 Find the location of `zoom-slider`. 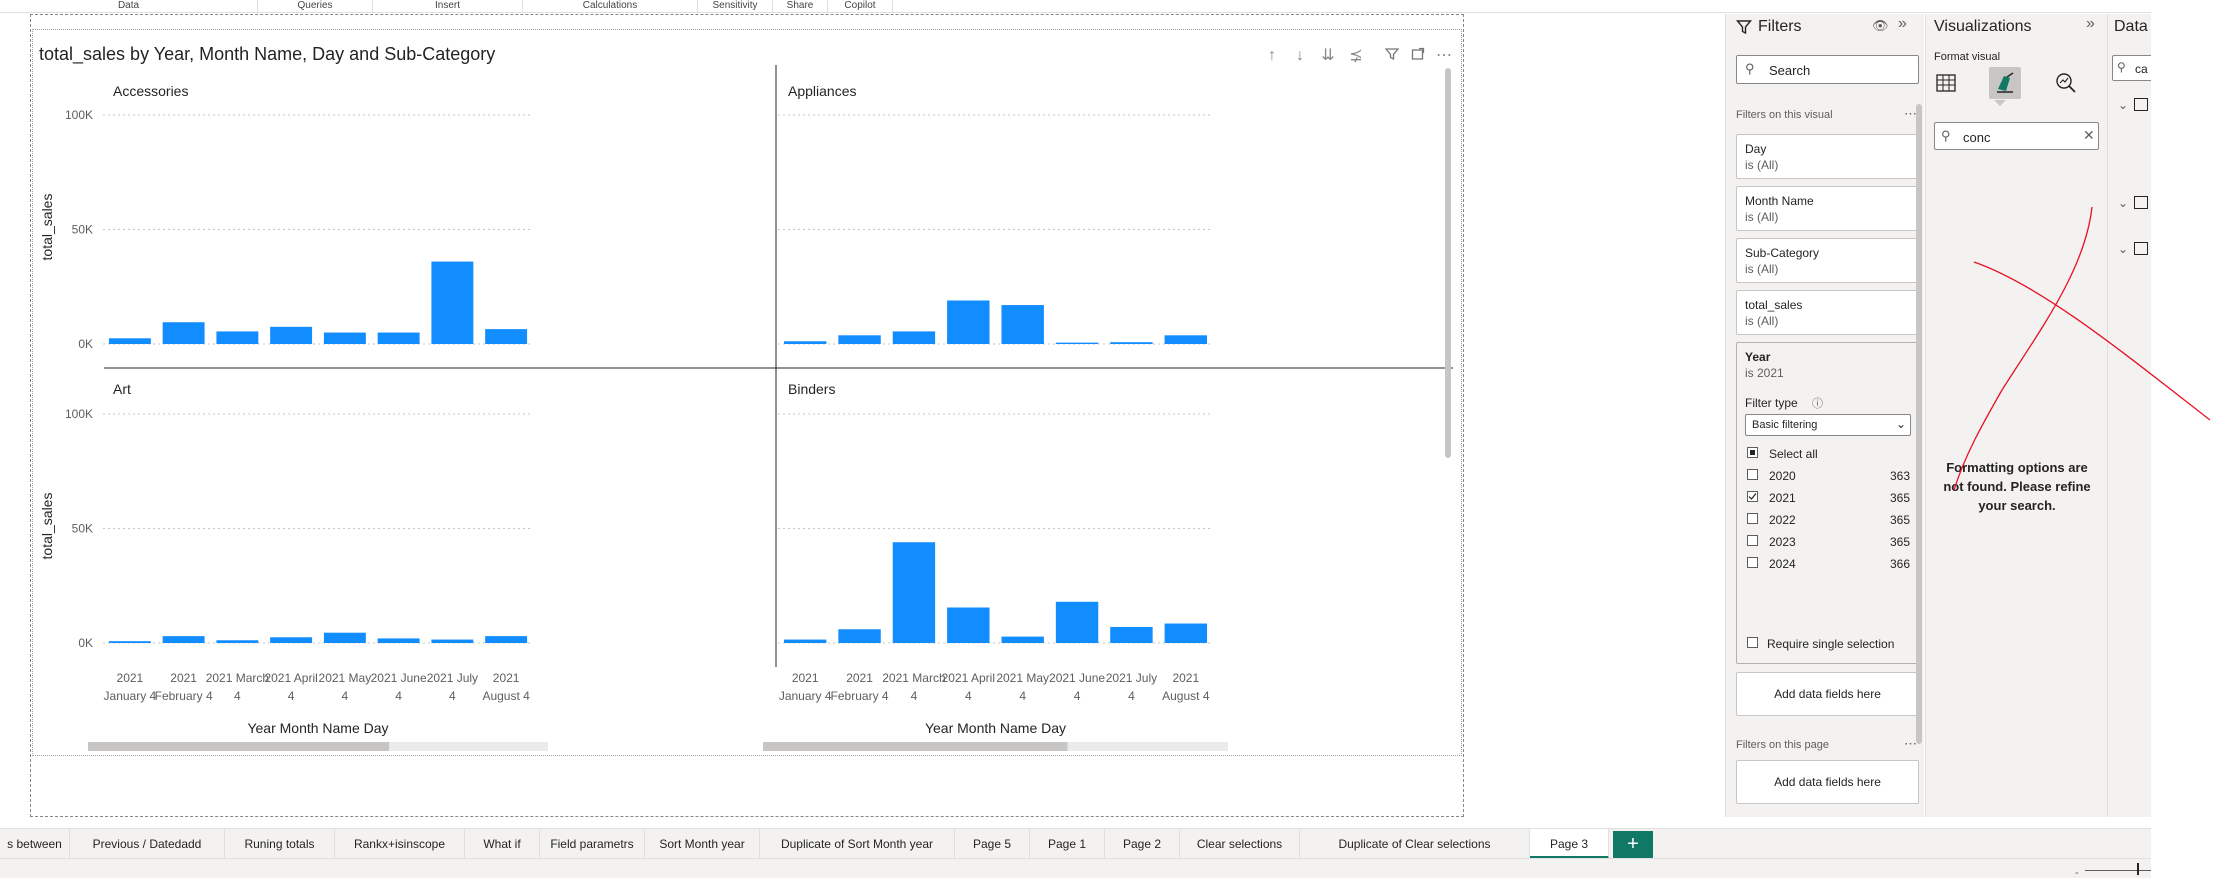

zoom-slider is located at coordinates (2118, 870).